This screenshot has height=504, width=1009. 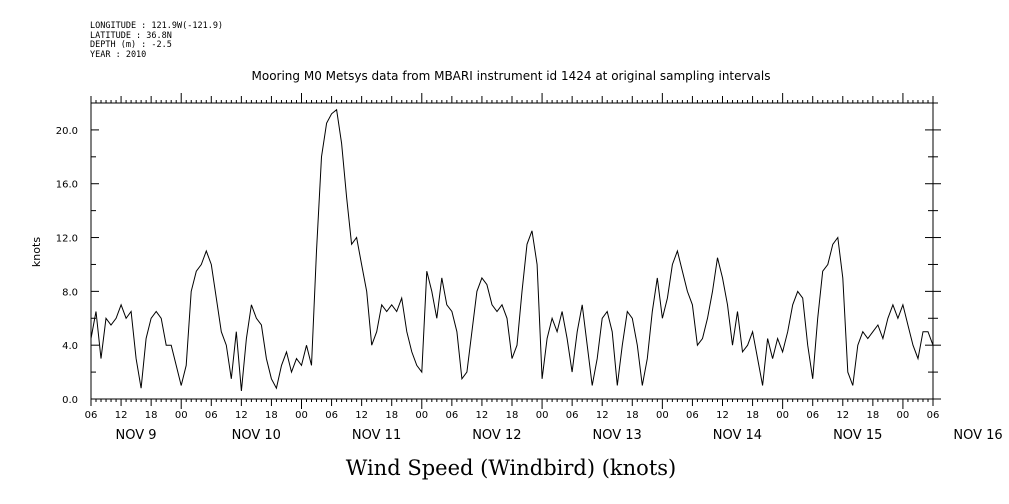 I want to click on day-label: NOV 16, so click(x=977, y=435).